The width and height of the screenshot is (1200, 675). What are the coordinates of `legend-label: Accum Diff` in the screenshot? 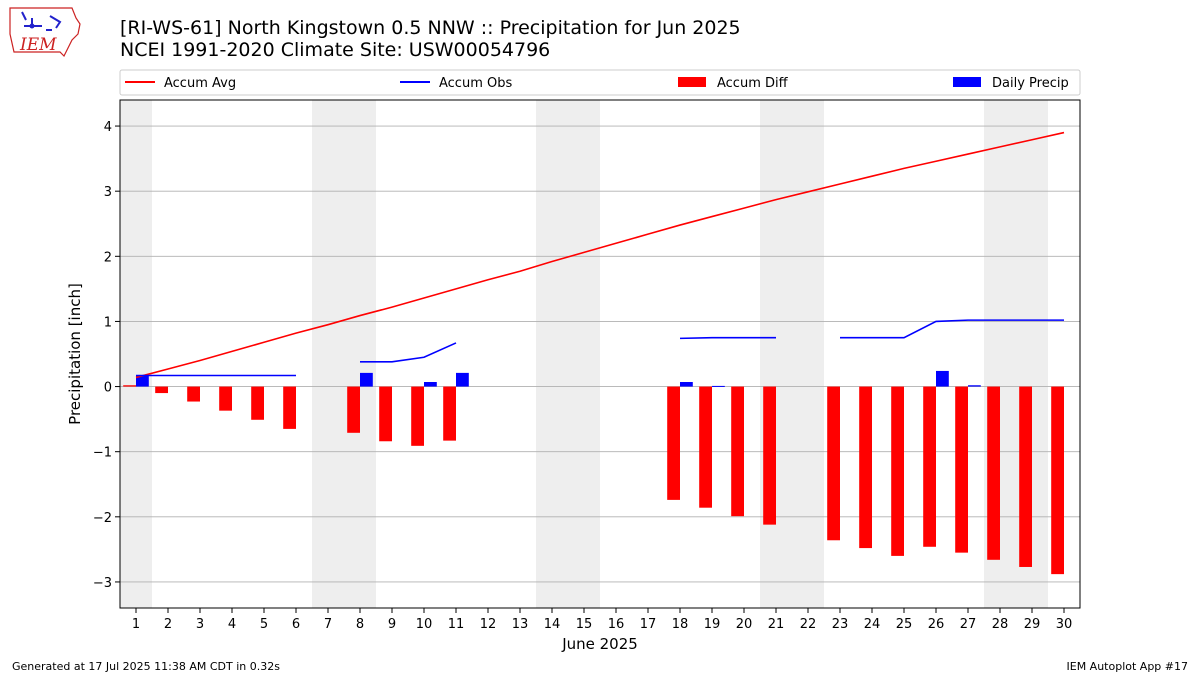 It's located at (753, 83).